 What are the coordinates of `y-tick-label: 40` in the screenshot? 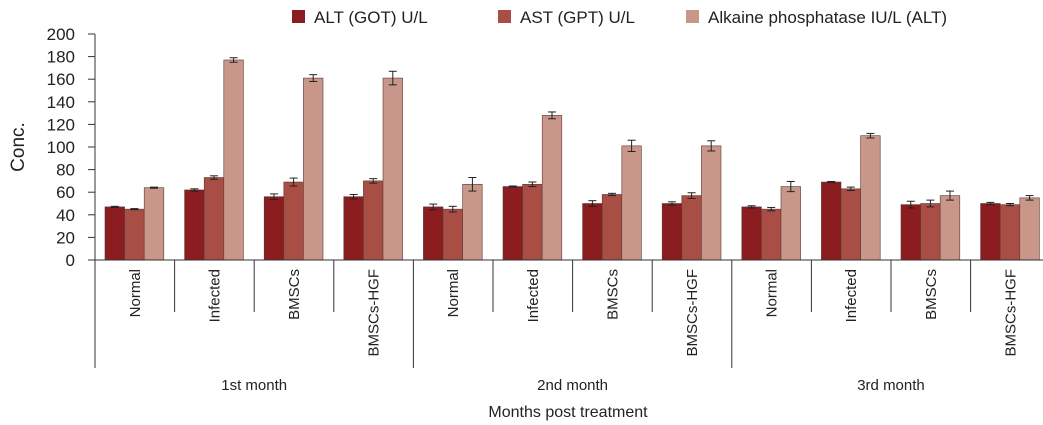 It's located at (65, 215).